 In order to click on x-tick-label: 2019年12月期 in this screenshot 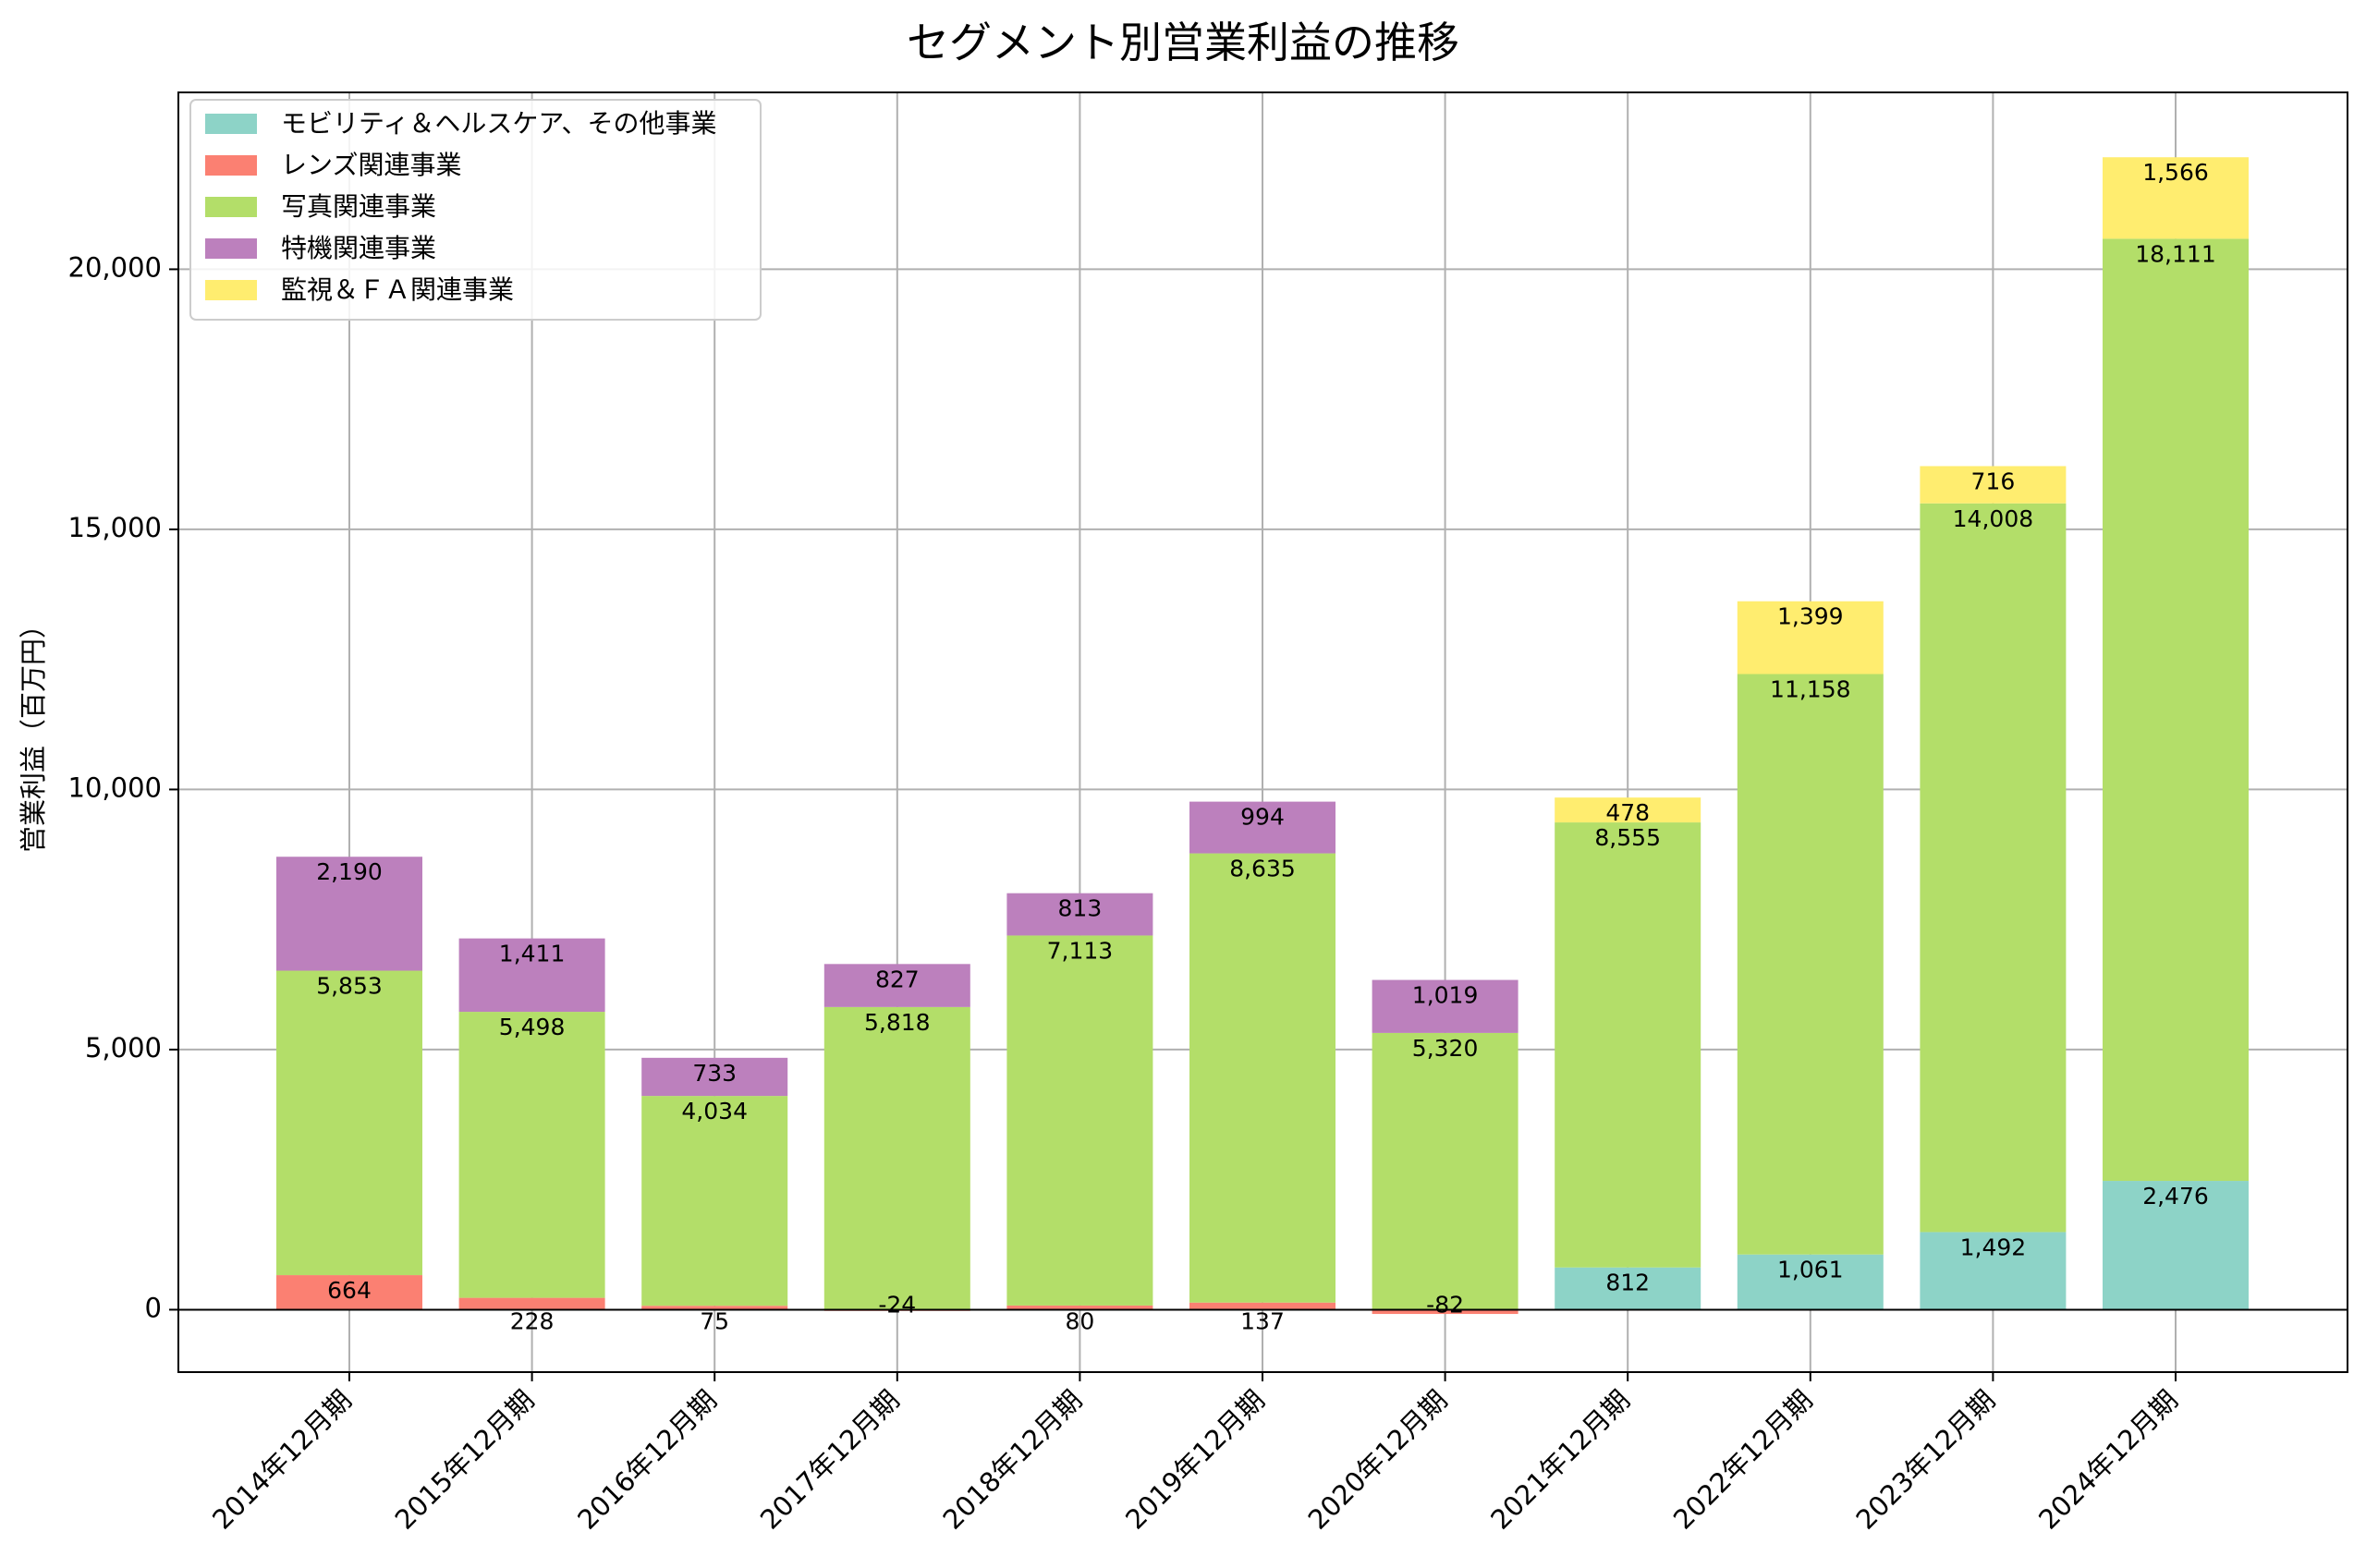, I will do `click(1195, 1460)`.